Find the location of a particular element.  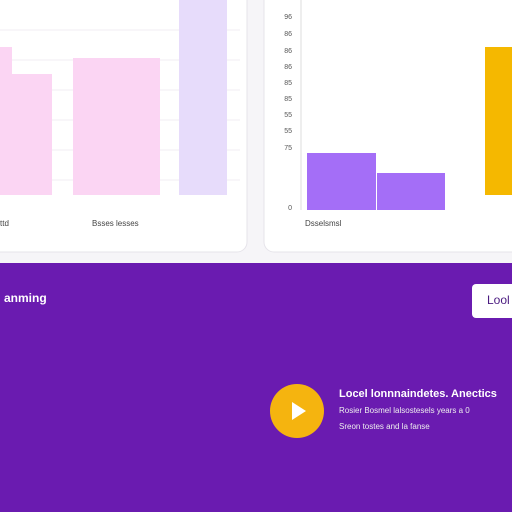

banner-heading: anming is located at coordinates (25, 298).